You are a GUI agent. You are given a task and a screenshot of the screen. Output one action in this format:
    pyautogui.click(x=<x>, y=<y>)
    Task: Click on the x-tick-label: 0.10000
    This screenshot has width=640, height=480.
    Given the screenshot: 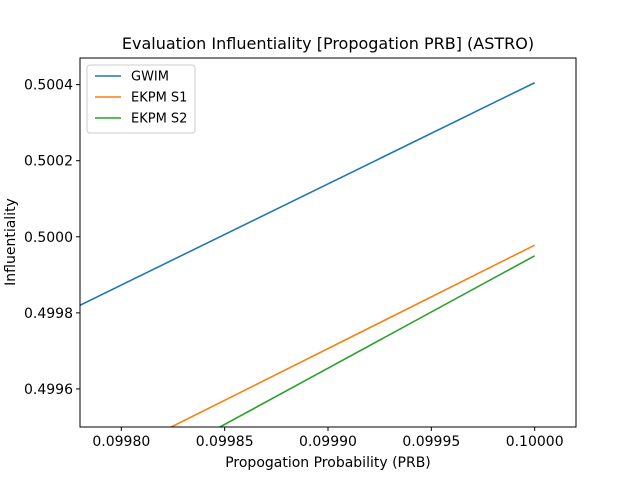 What is the action you would take?
    pyautogui.click(x=535, y=442)
    